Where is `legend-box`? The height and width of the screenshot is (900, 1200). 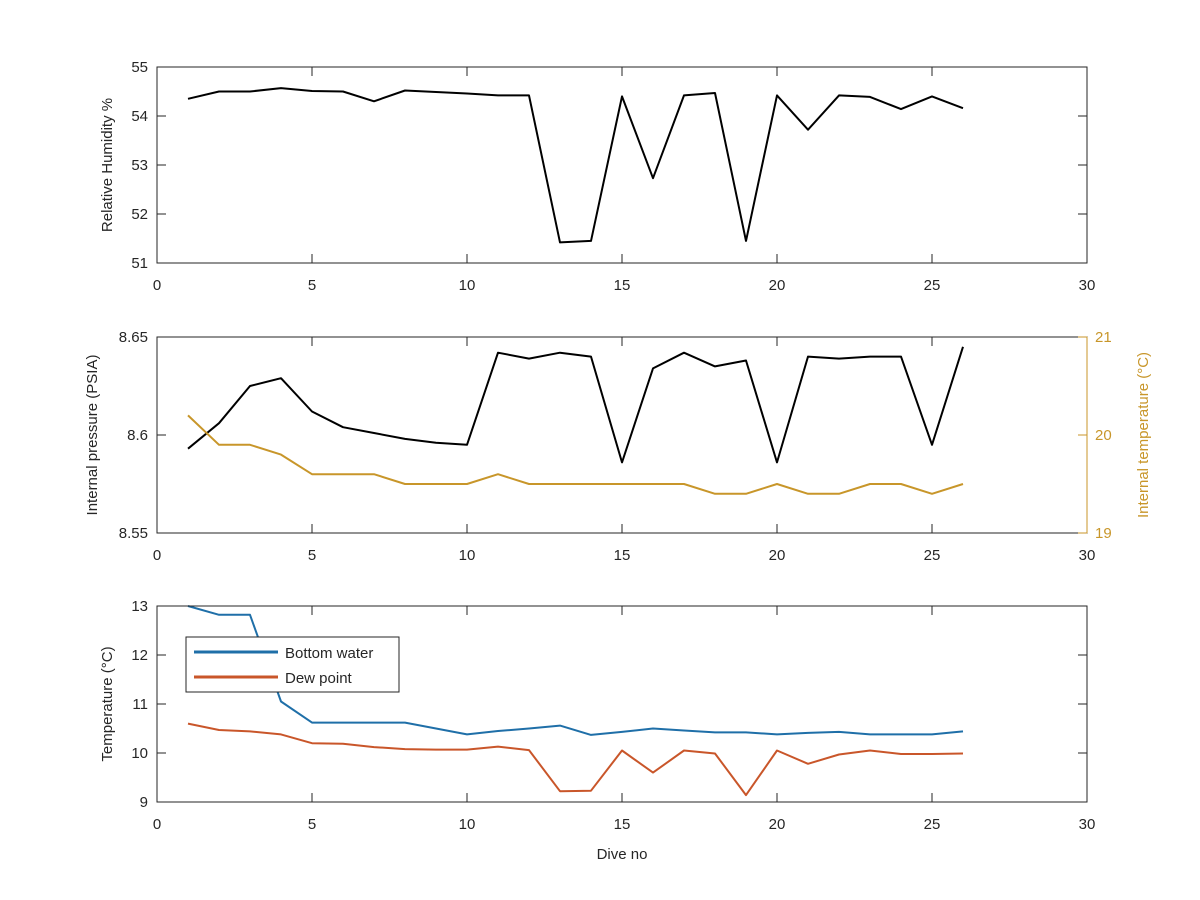 legend-box is located at coordinates (292, 664).